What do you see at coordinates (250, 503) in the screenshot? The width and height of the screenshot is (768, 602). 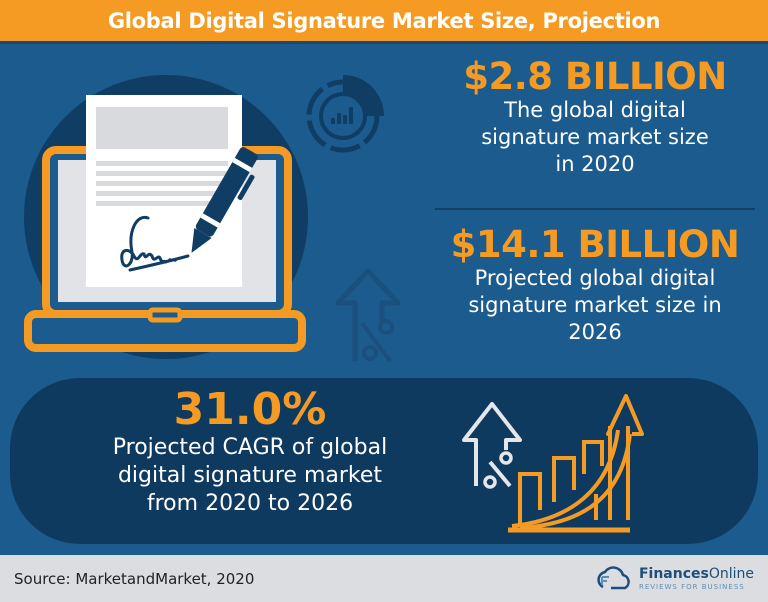 I see `cagr-desc-line: from 2020 to 2026` at bounding box center [250, 503].